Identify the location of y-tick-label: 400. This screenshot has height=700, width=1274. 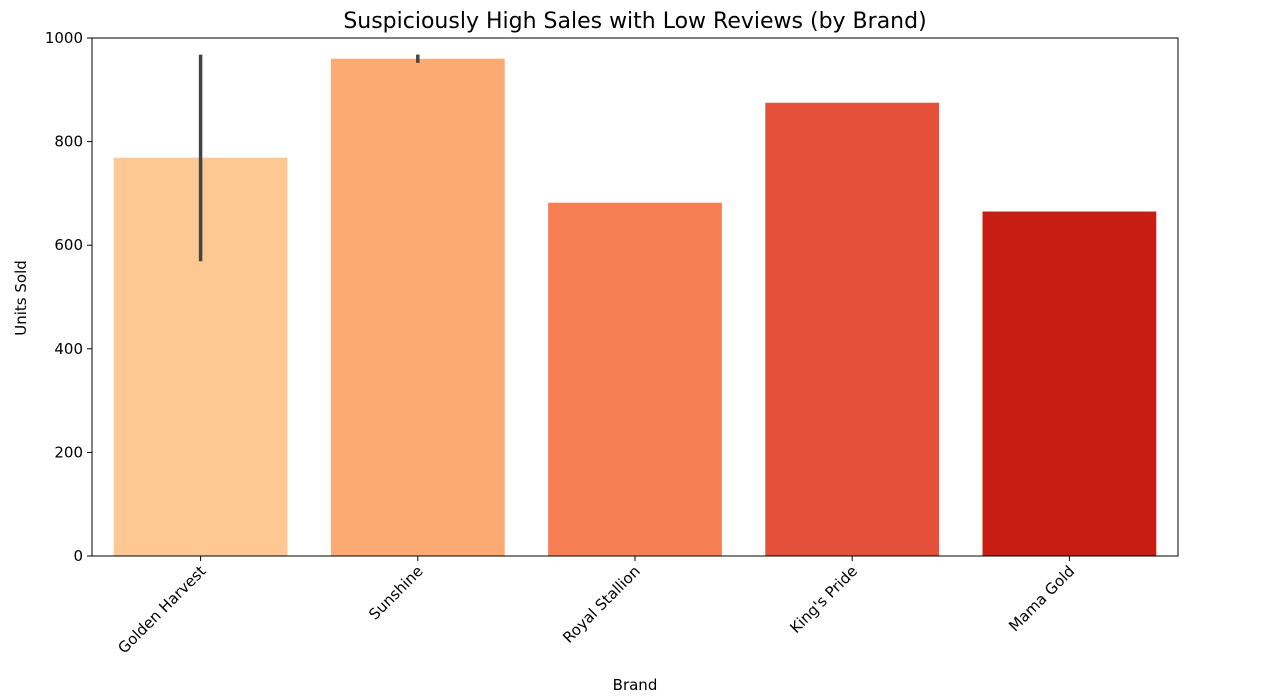
(68, 349).